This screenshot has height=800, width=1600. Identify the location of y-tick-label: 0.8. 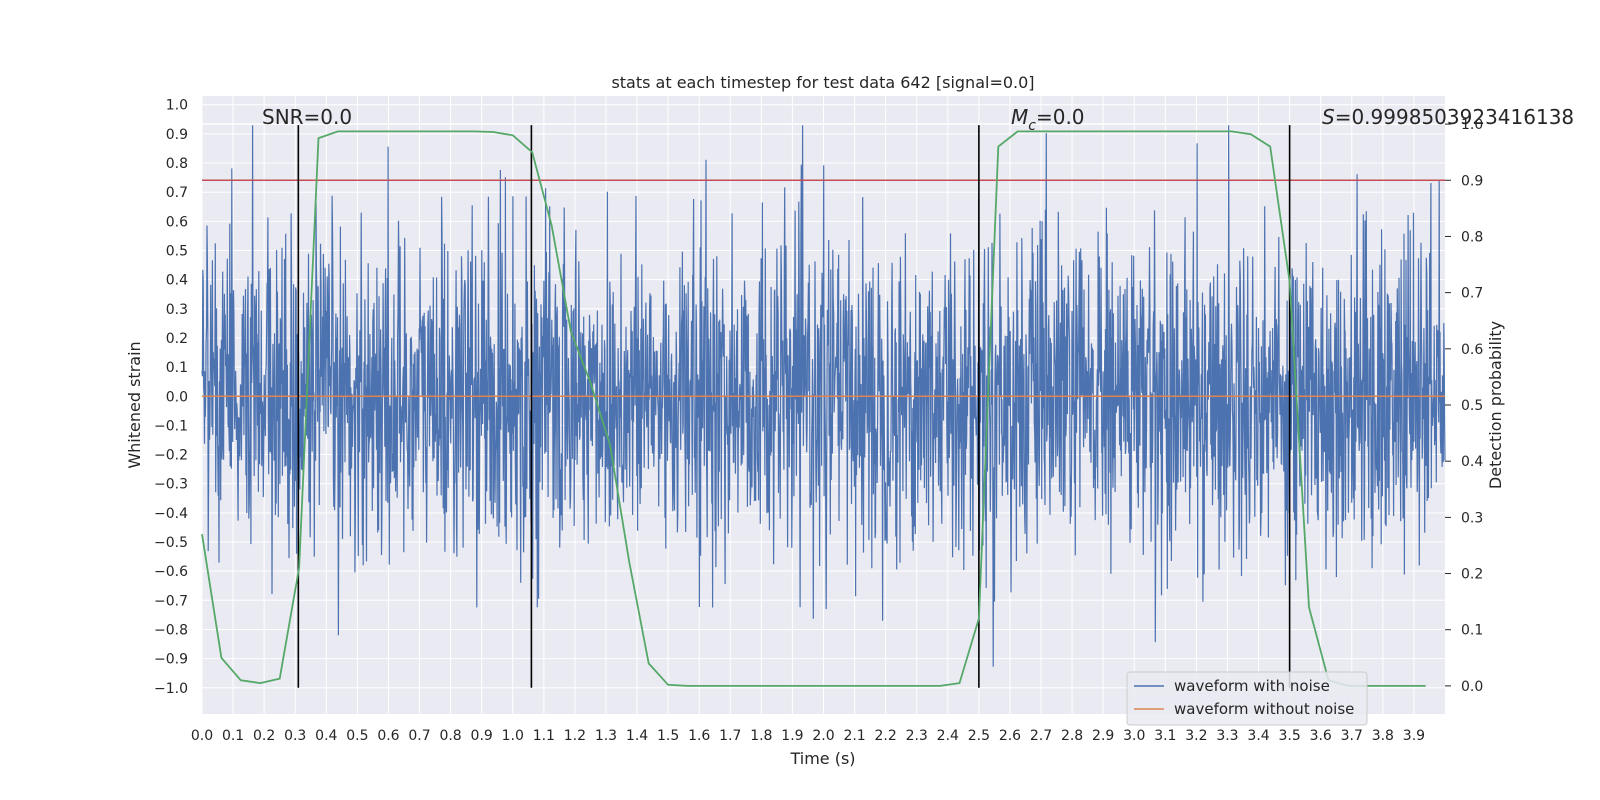
(177, 164).